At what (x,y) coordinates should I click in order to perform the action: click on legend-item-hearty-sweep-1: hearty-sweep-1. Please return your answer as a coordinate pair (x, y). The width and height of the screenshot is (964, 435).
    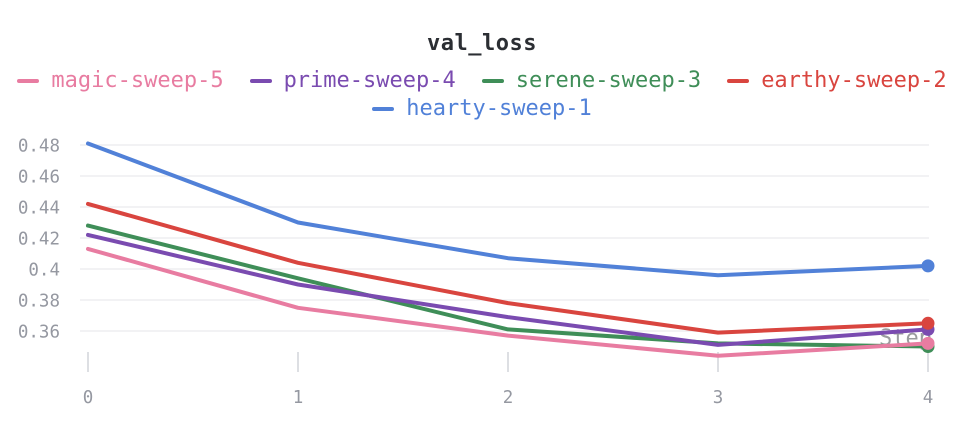
    Looking at the image, I should click on (482, 108).